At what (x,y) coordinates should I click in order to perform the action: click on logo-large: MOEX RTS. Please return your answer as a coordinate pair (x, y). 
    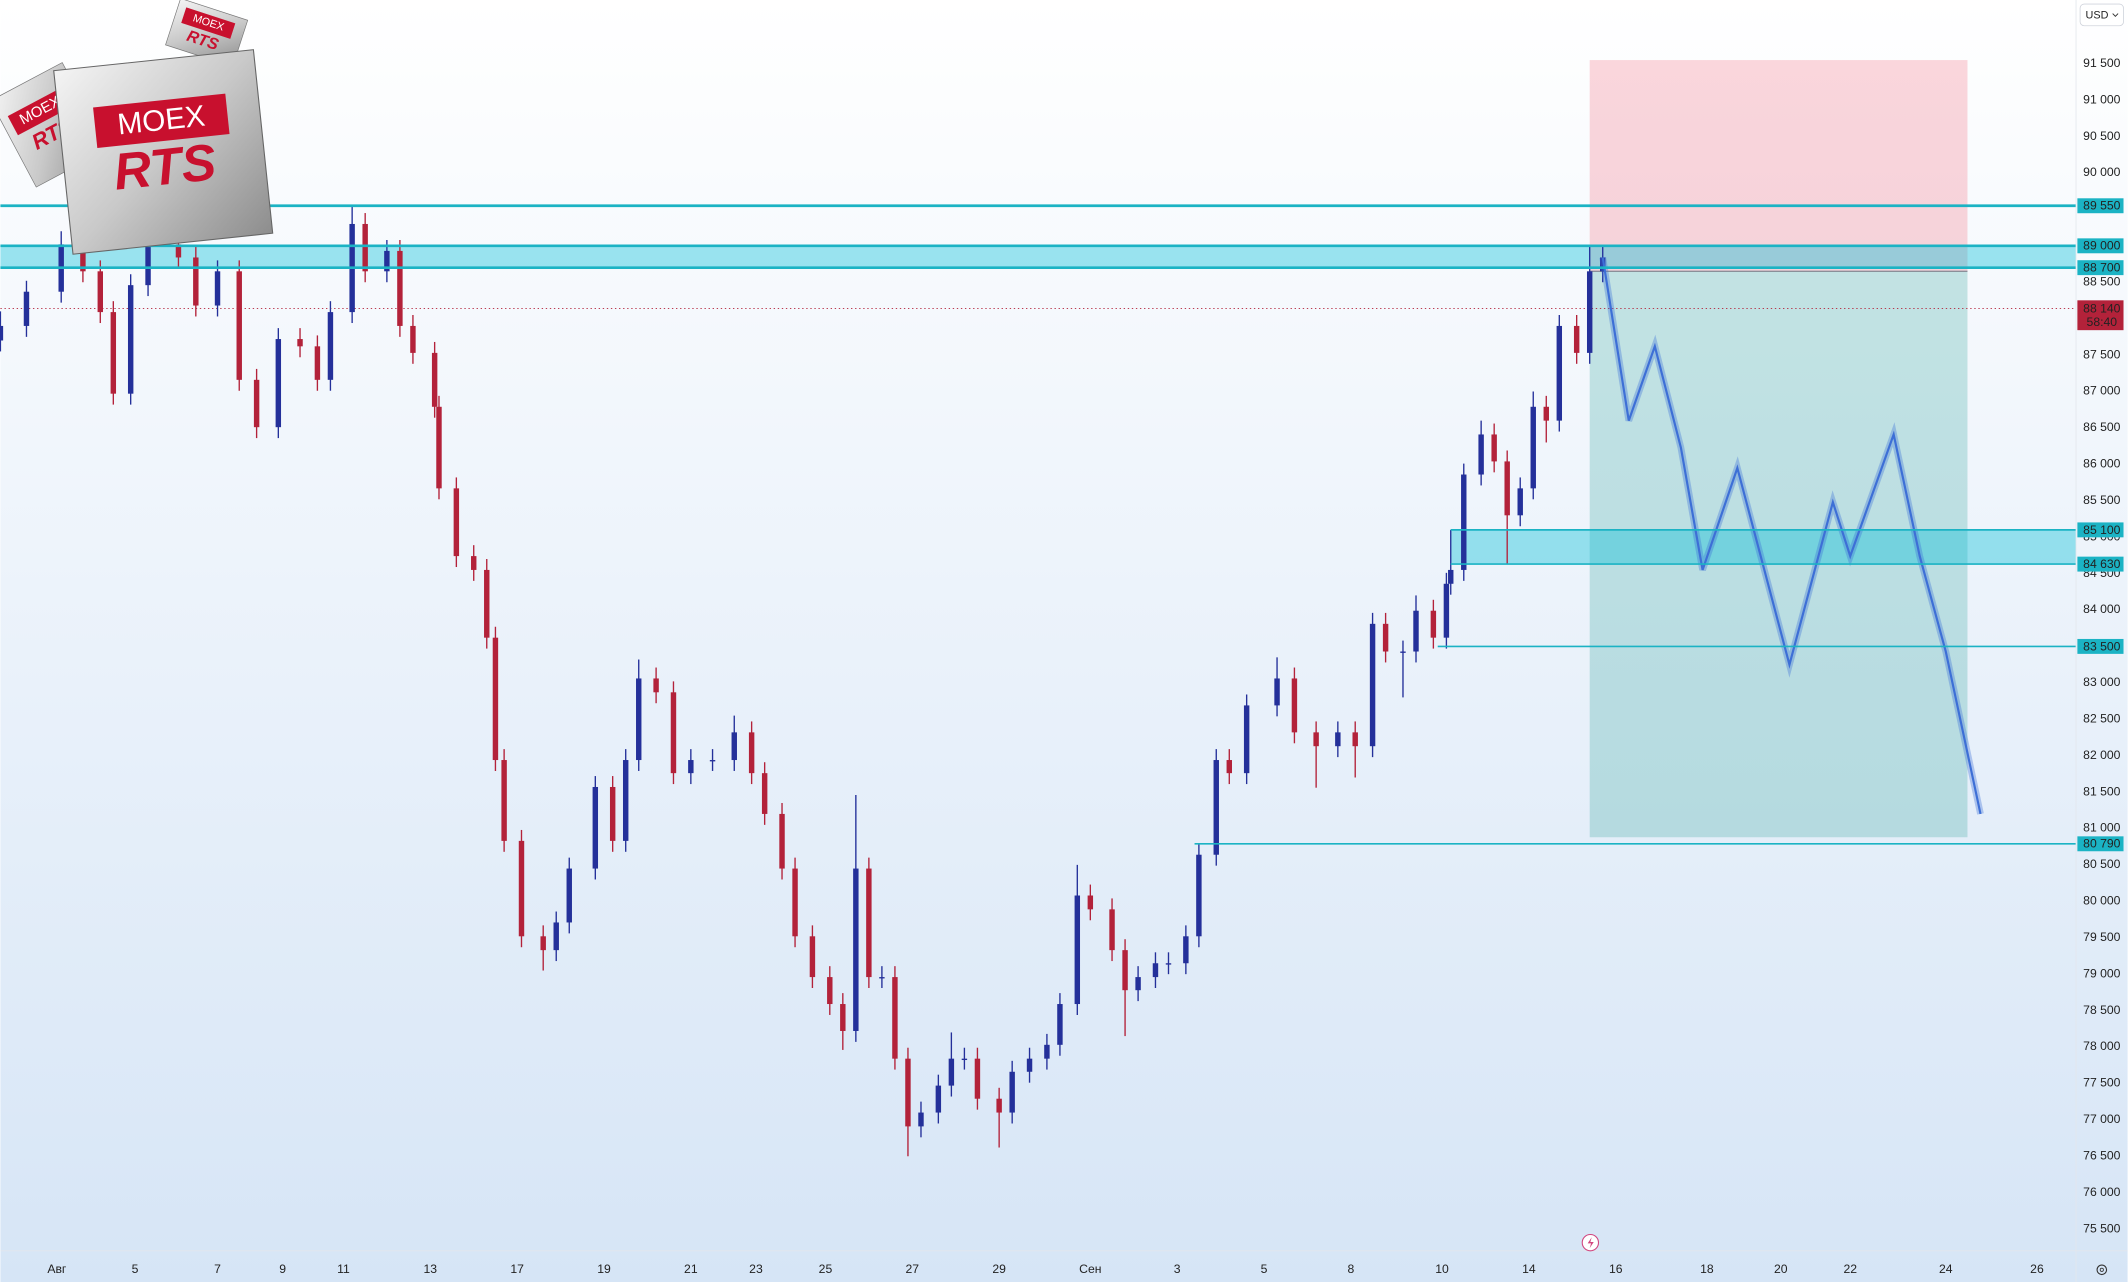
    Looking at the image, I should click on (163, 152).